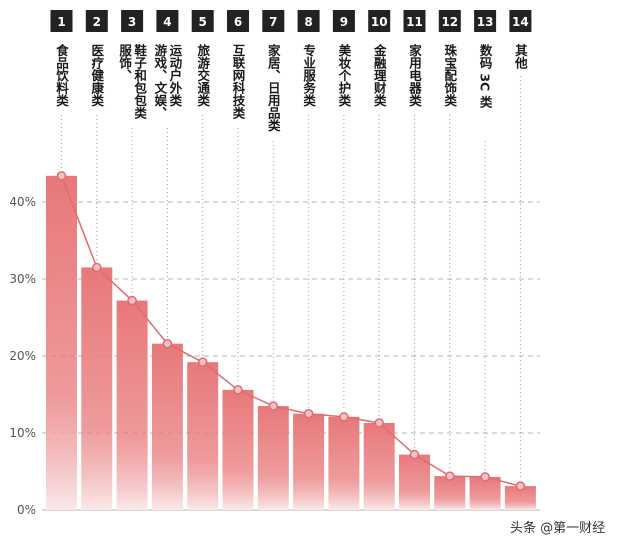 The width and height of the screenshot is (640, 549). I want to click on rank-number: 3, so click(132, 22).